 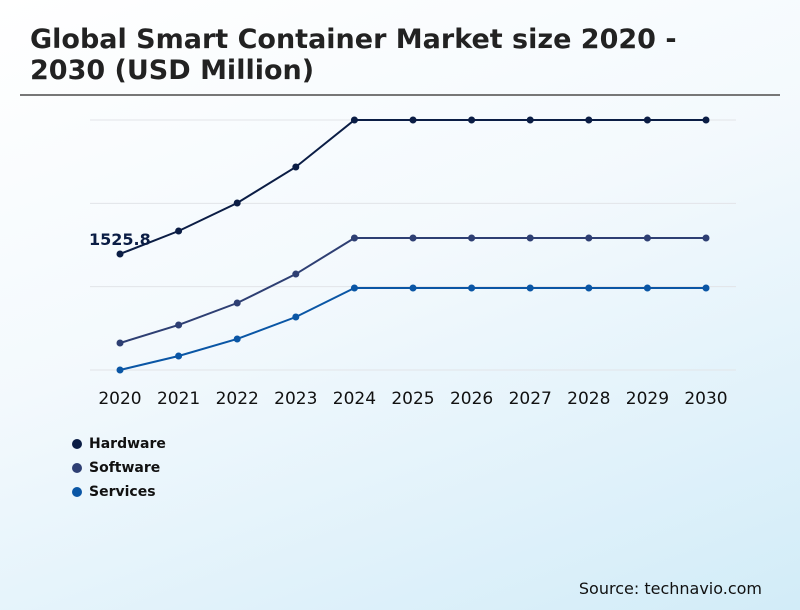 I want to click on data-label: 1525.8, so click(x=120, y=239).